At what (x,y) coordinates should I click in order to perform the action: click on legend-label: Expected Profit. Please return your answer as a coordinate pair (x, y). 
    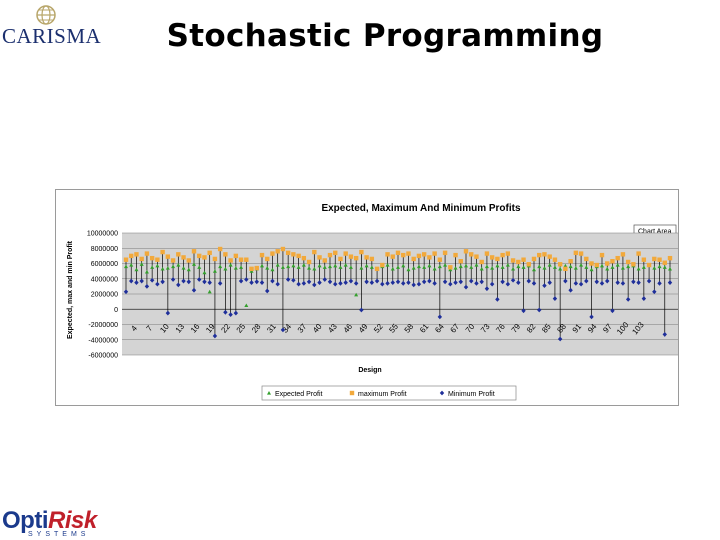
    Looking at the image, I should click on (299, 394).